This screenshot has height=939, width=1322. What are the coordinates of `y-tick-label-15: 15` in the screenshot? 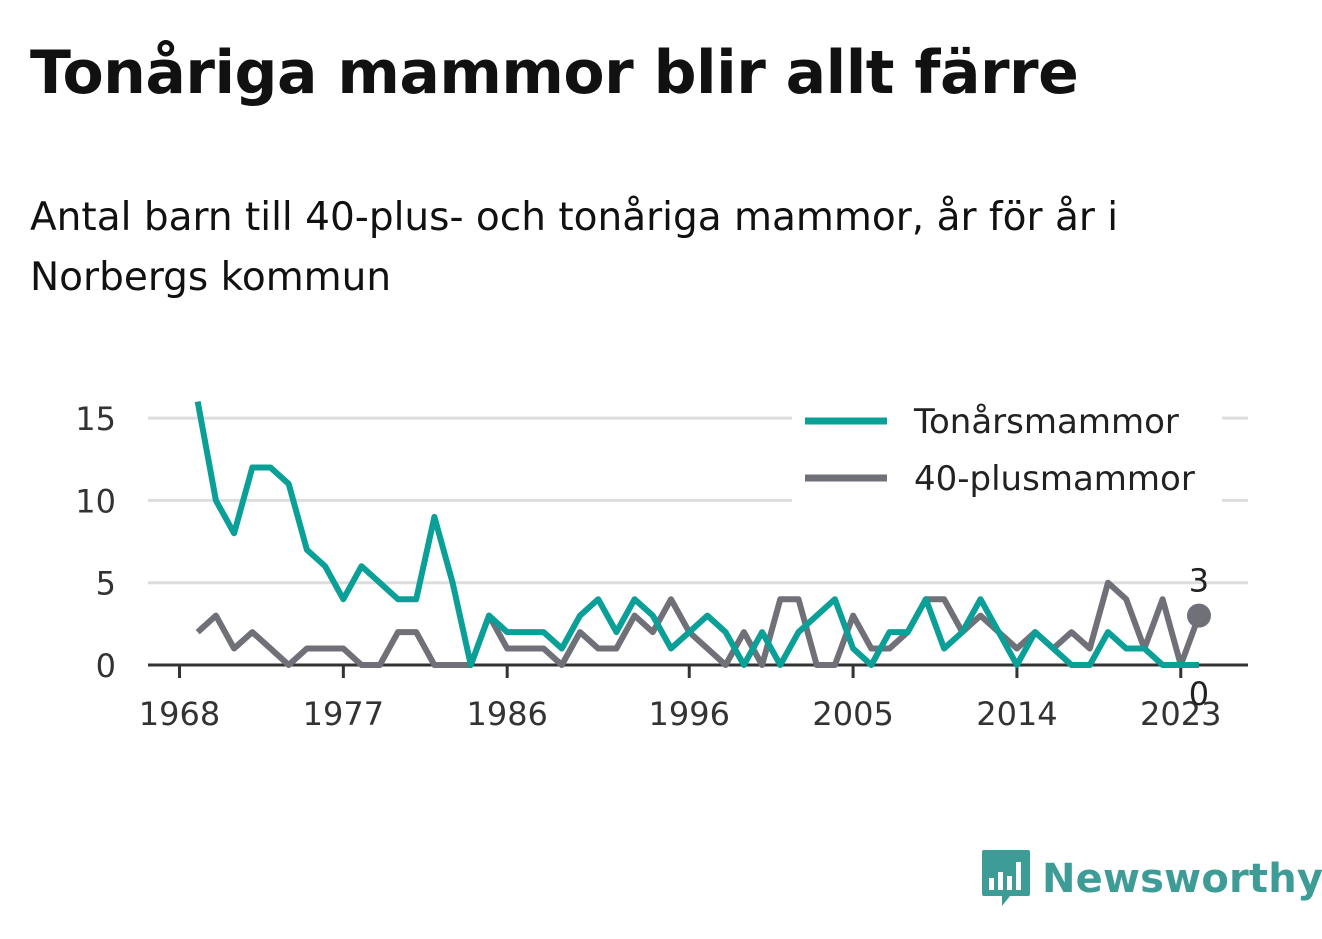 It's located at (95, 419).